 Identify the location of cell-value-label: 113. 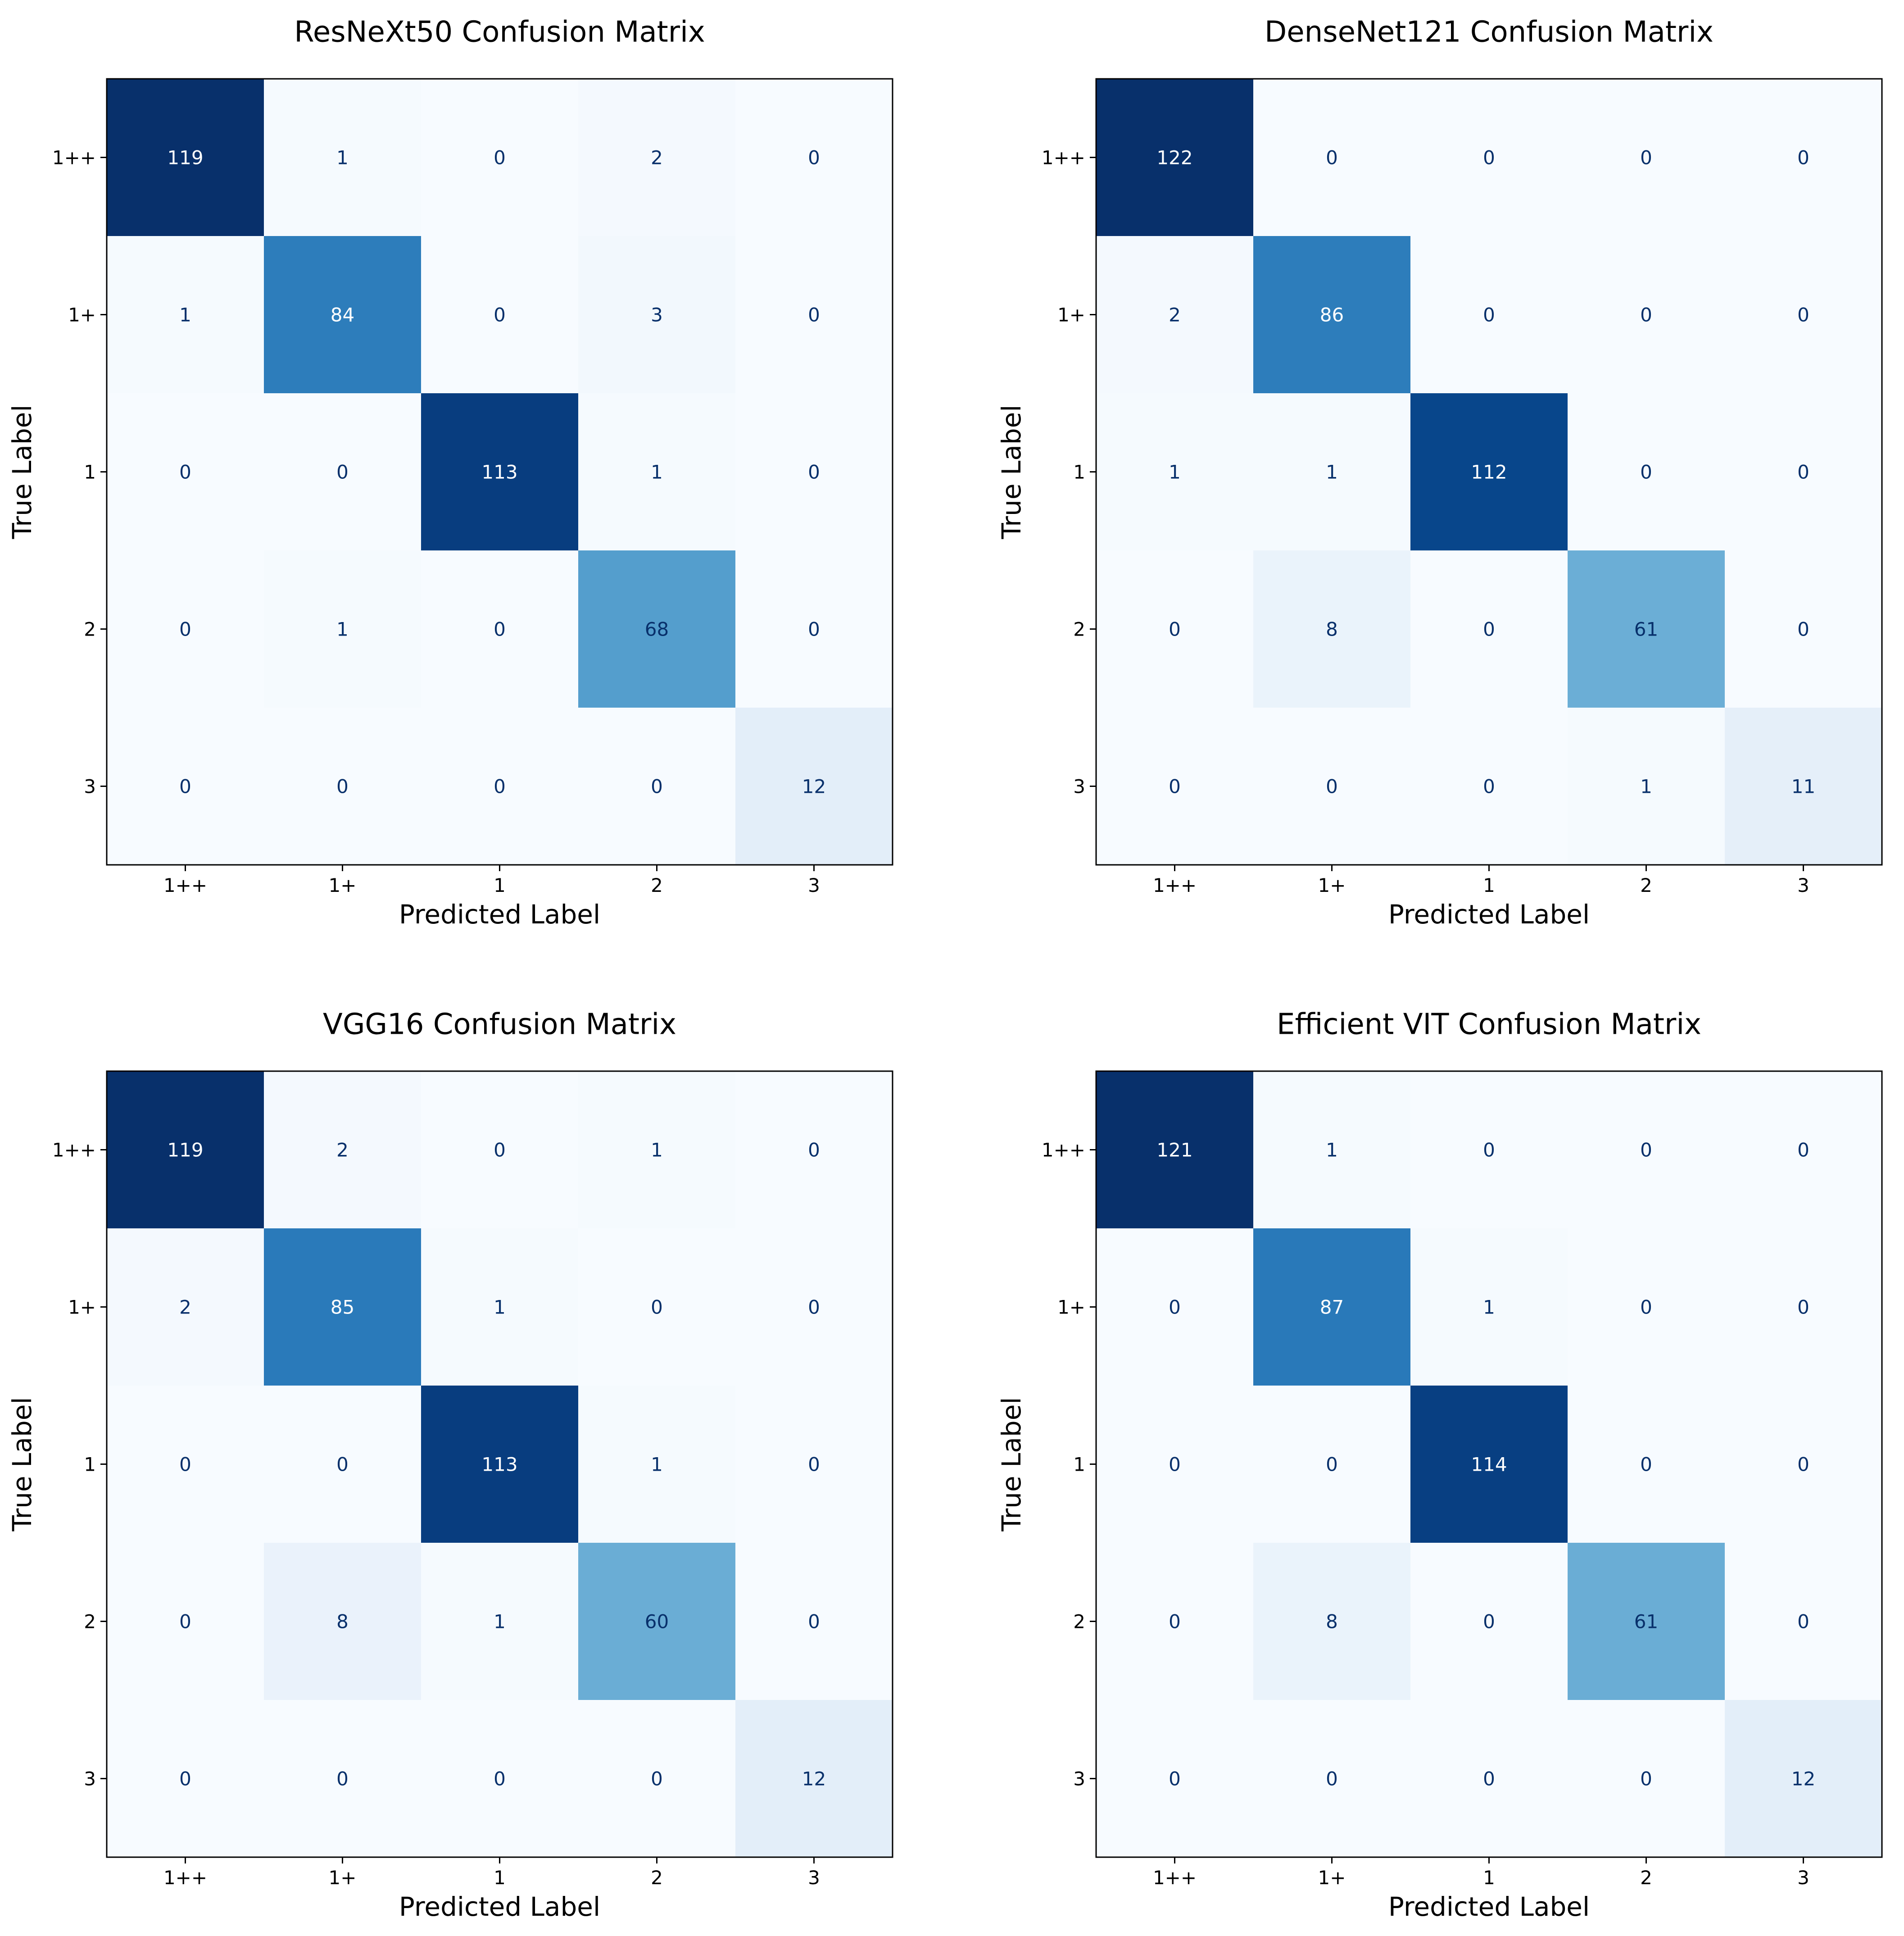
(499, 1465).